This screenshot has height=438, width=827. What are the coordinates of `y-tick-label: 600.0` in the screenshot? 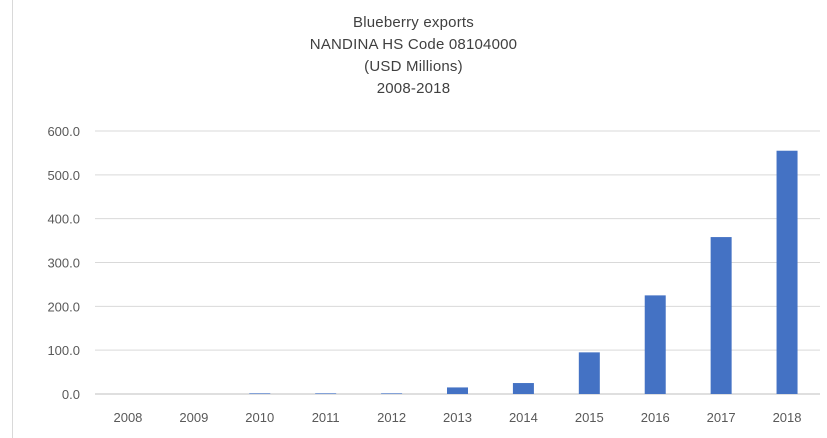 It's located at (63, 131).